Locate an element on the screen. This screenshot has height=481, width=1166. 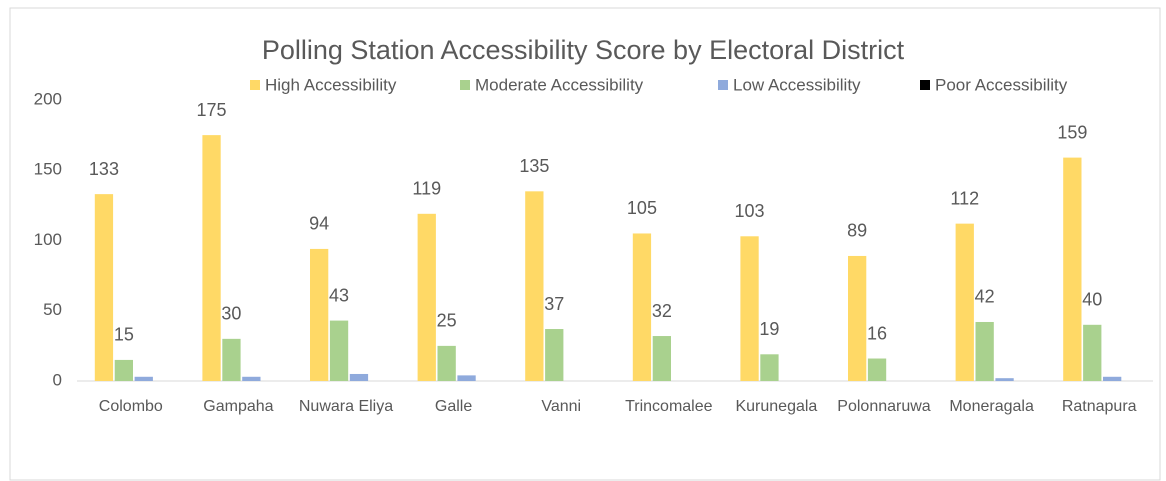
data-label: 19 is located at coordinates (769, 329).